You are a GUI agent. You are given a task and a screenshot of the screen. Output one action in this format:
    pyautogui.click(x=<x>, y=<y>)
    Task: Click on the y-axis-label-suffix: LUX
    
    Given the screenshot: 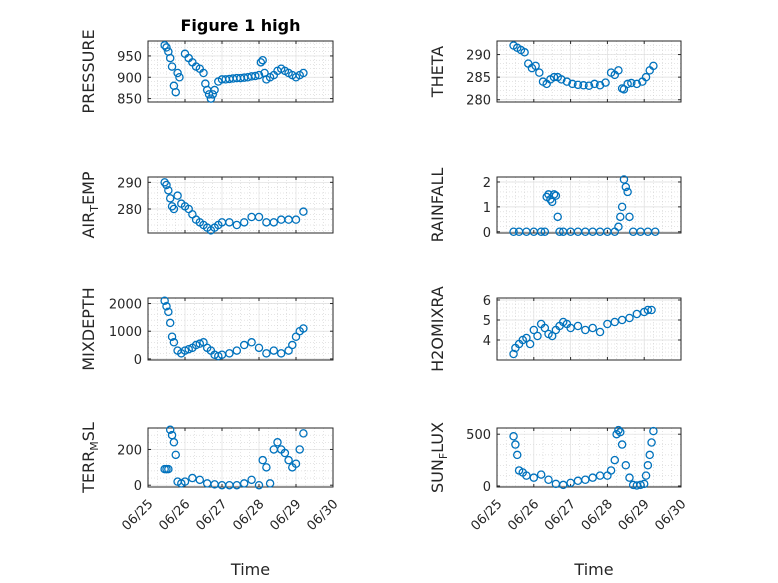 What is the action you would take?
    pyautogui.click(x=437, y=437)
    